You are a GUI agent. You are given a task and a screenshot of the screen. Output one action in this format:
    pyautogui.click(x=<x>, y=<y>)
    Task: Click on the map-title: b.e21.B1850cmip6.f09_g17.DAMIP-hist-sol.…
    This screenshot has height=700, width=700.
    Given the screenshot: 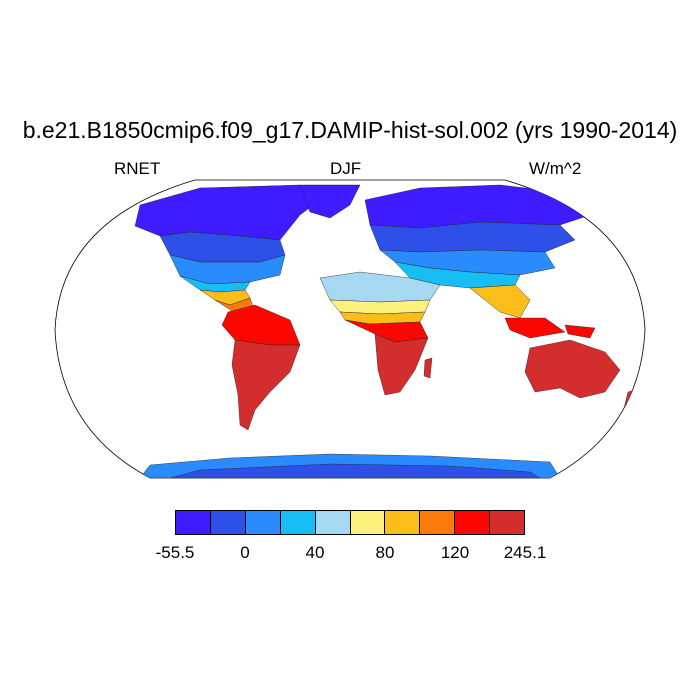 What is the action you would take?
    pyautogui.click(x=350, y=130)
    